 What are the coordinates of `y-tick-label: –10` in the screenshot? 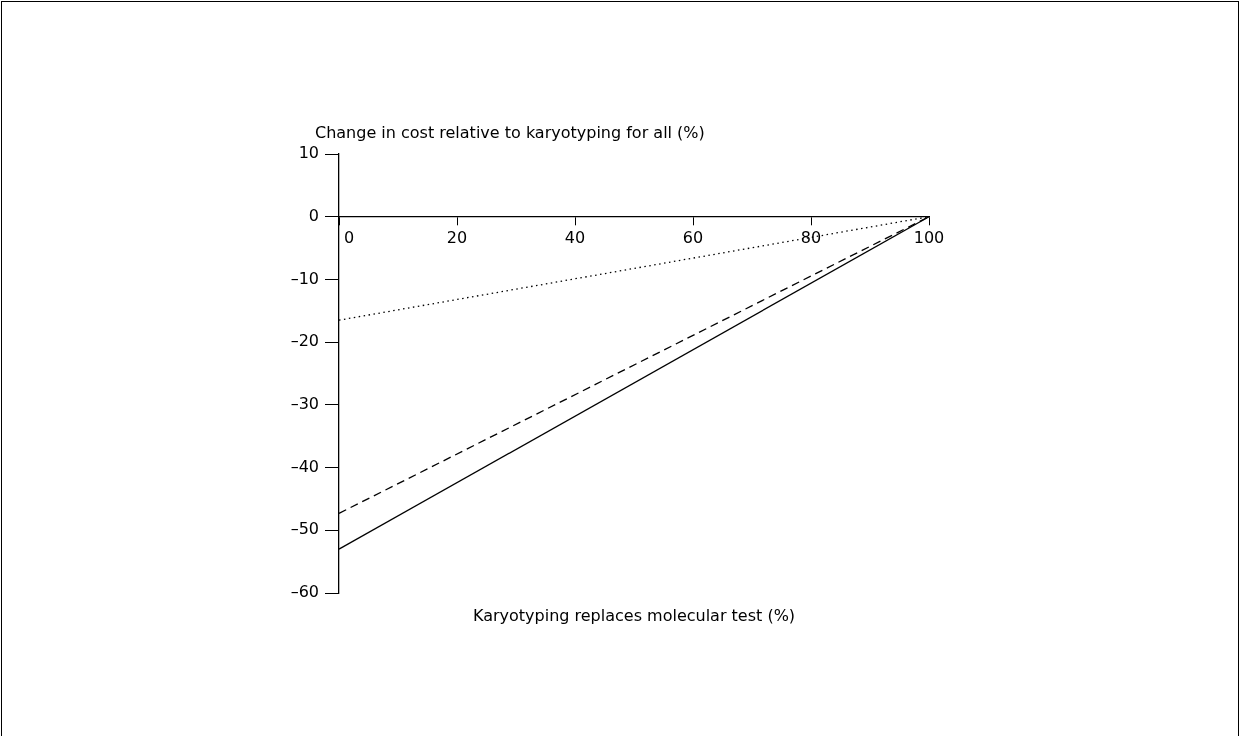 It's located at (304, 278).